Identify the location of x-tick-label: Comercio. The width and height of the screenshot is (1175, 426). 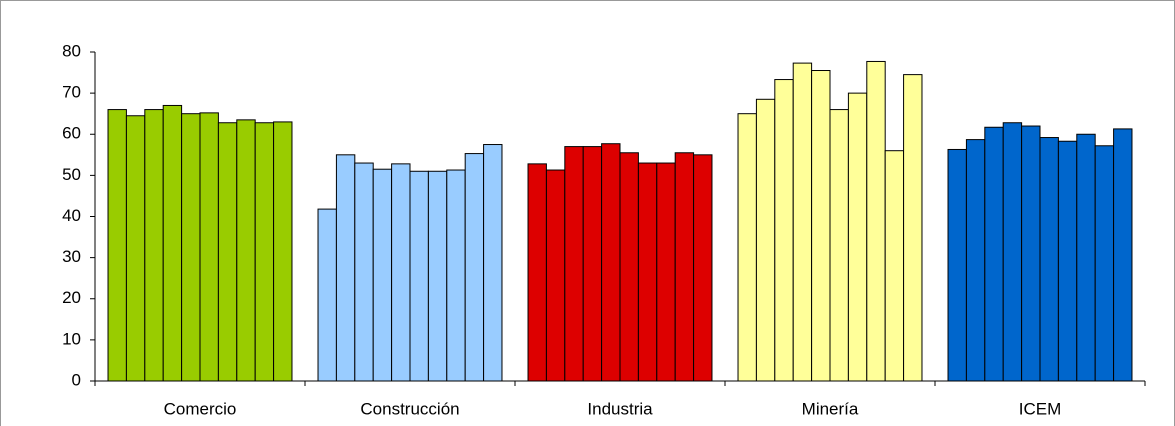
(200, 408).